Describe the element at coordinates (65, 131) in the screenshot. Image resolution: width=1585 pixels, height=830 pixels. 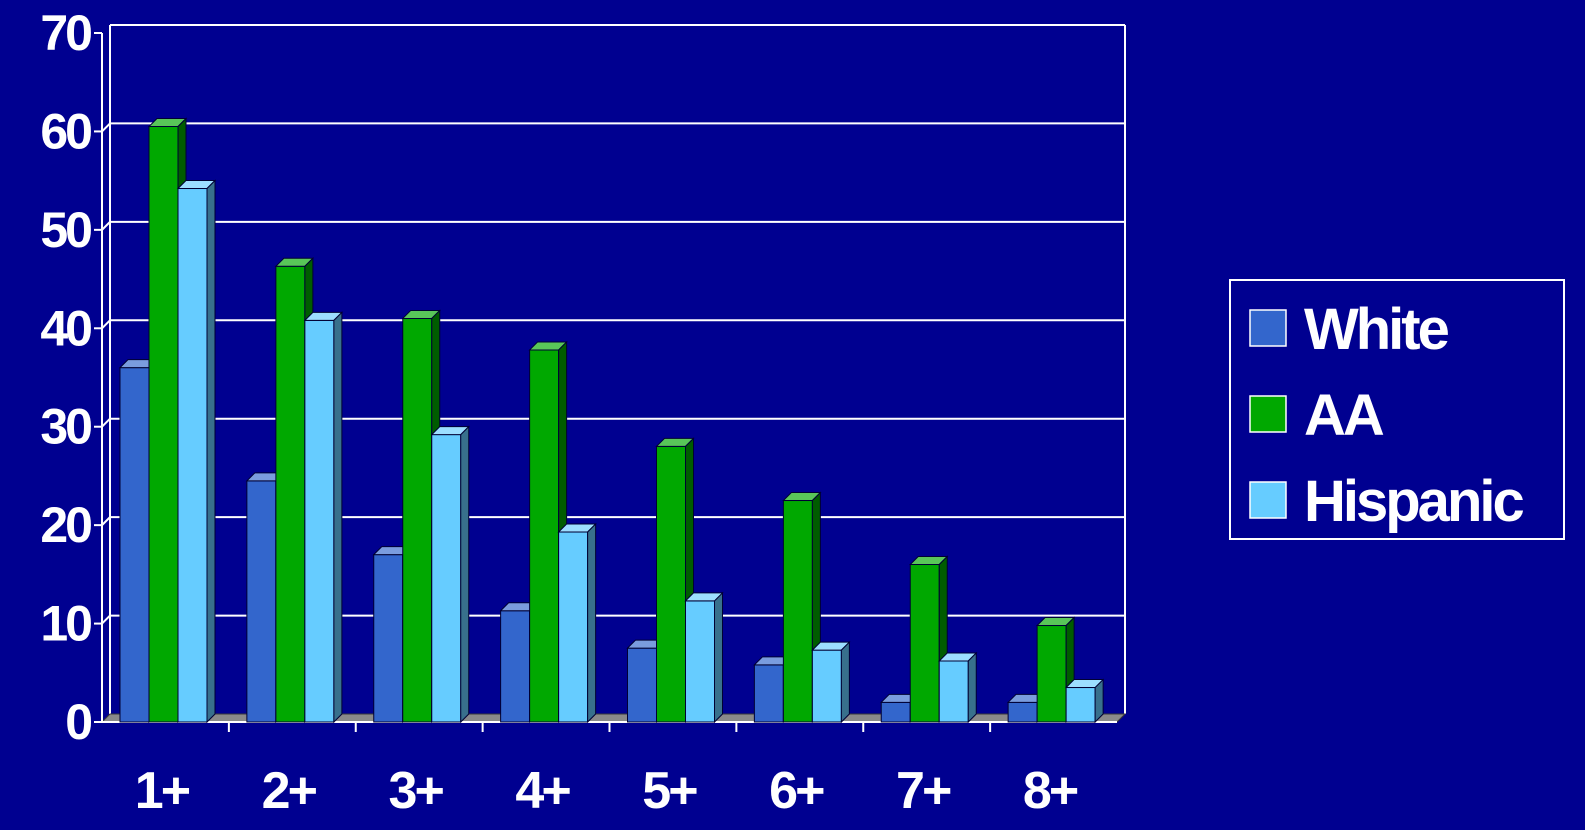
I see `y-tick-label: 60` at that location.